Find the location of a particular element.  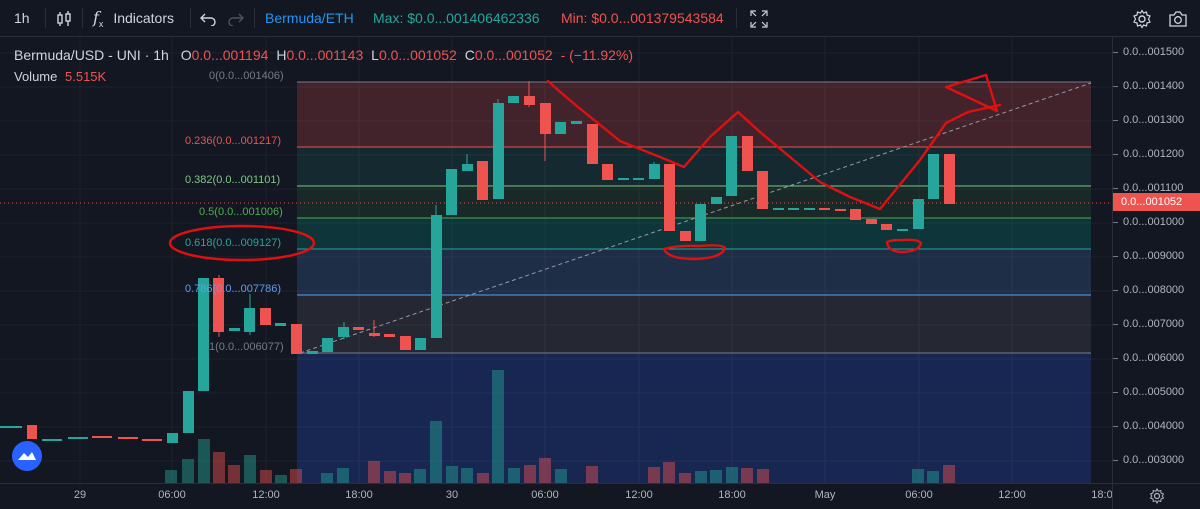

fullscreen-icon is located at coordinates (759, 18).